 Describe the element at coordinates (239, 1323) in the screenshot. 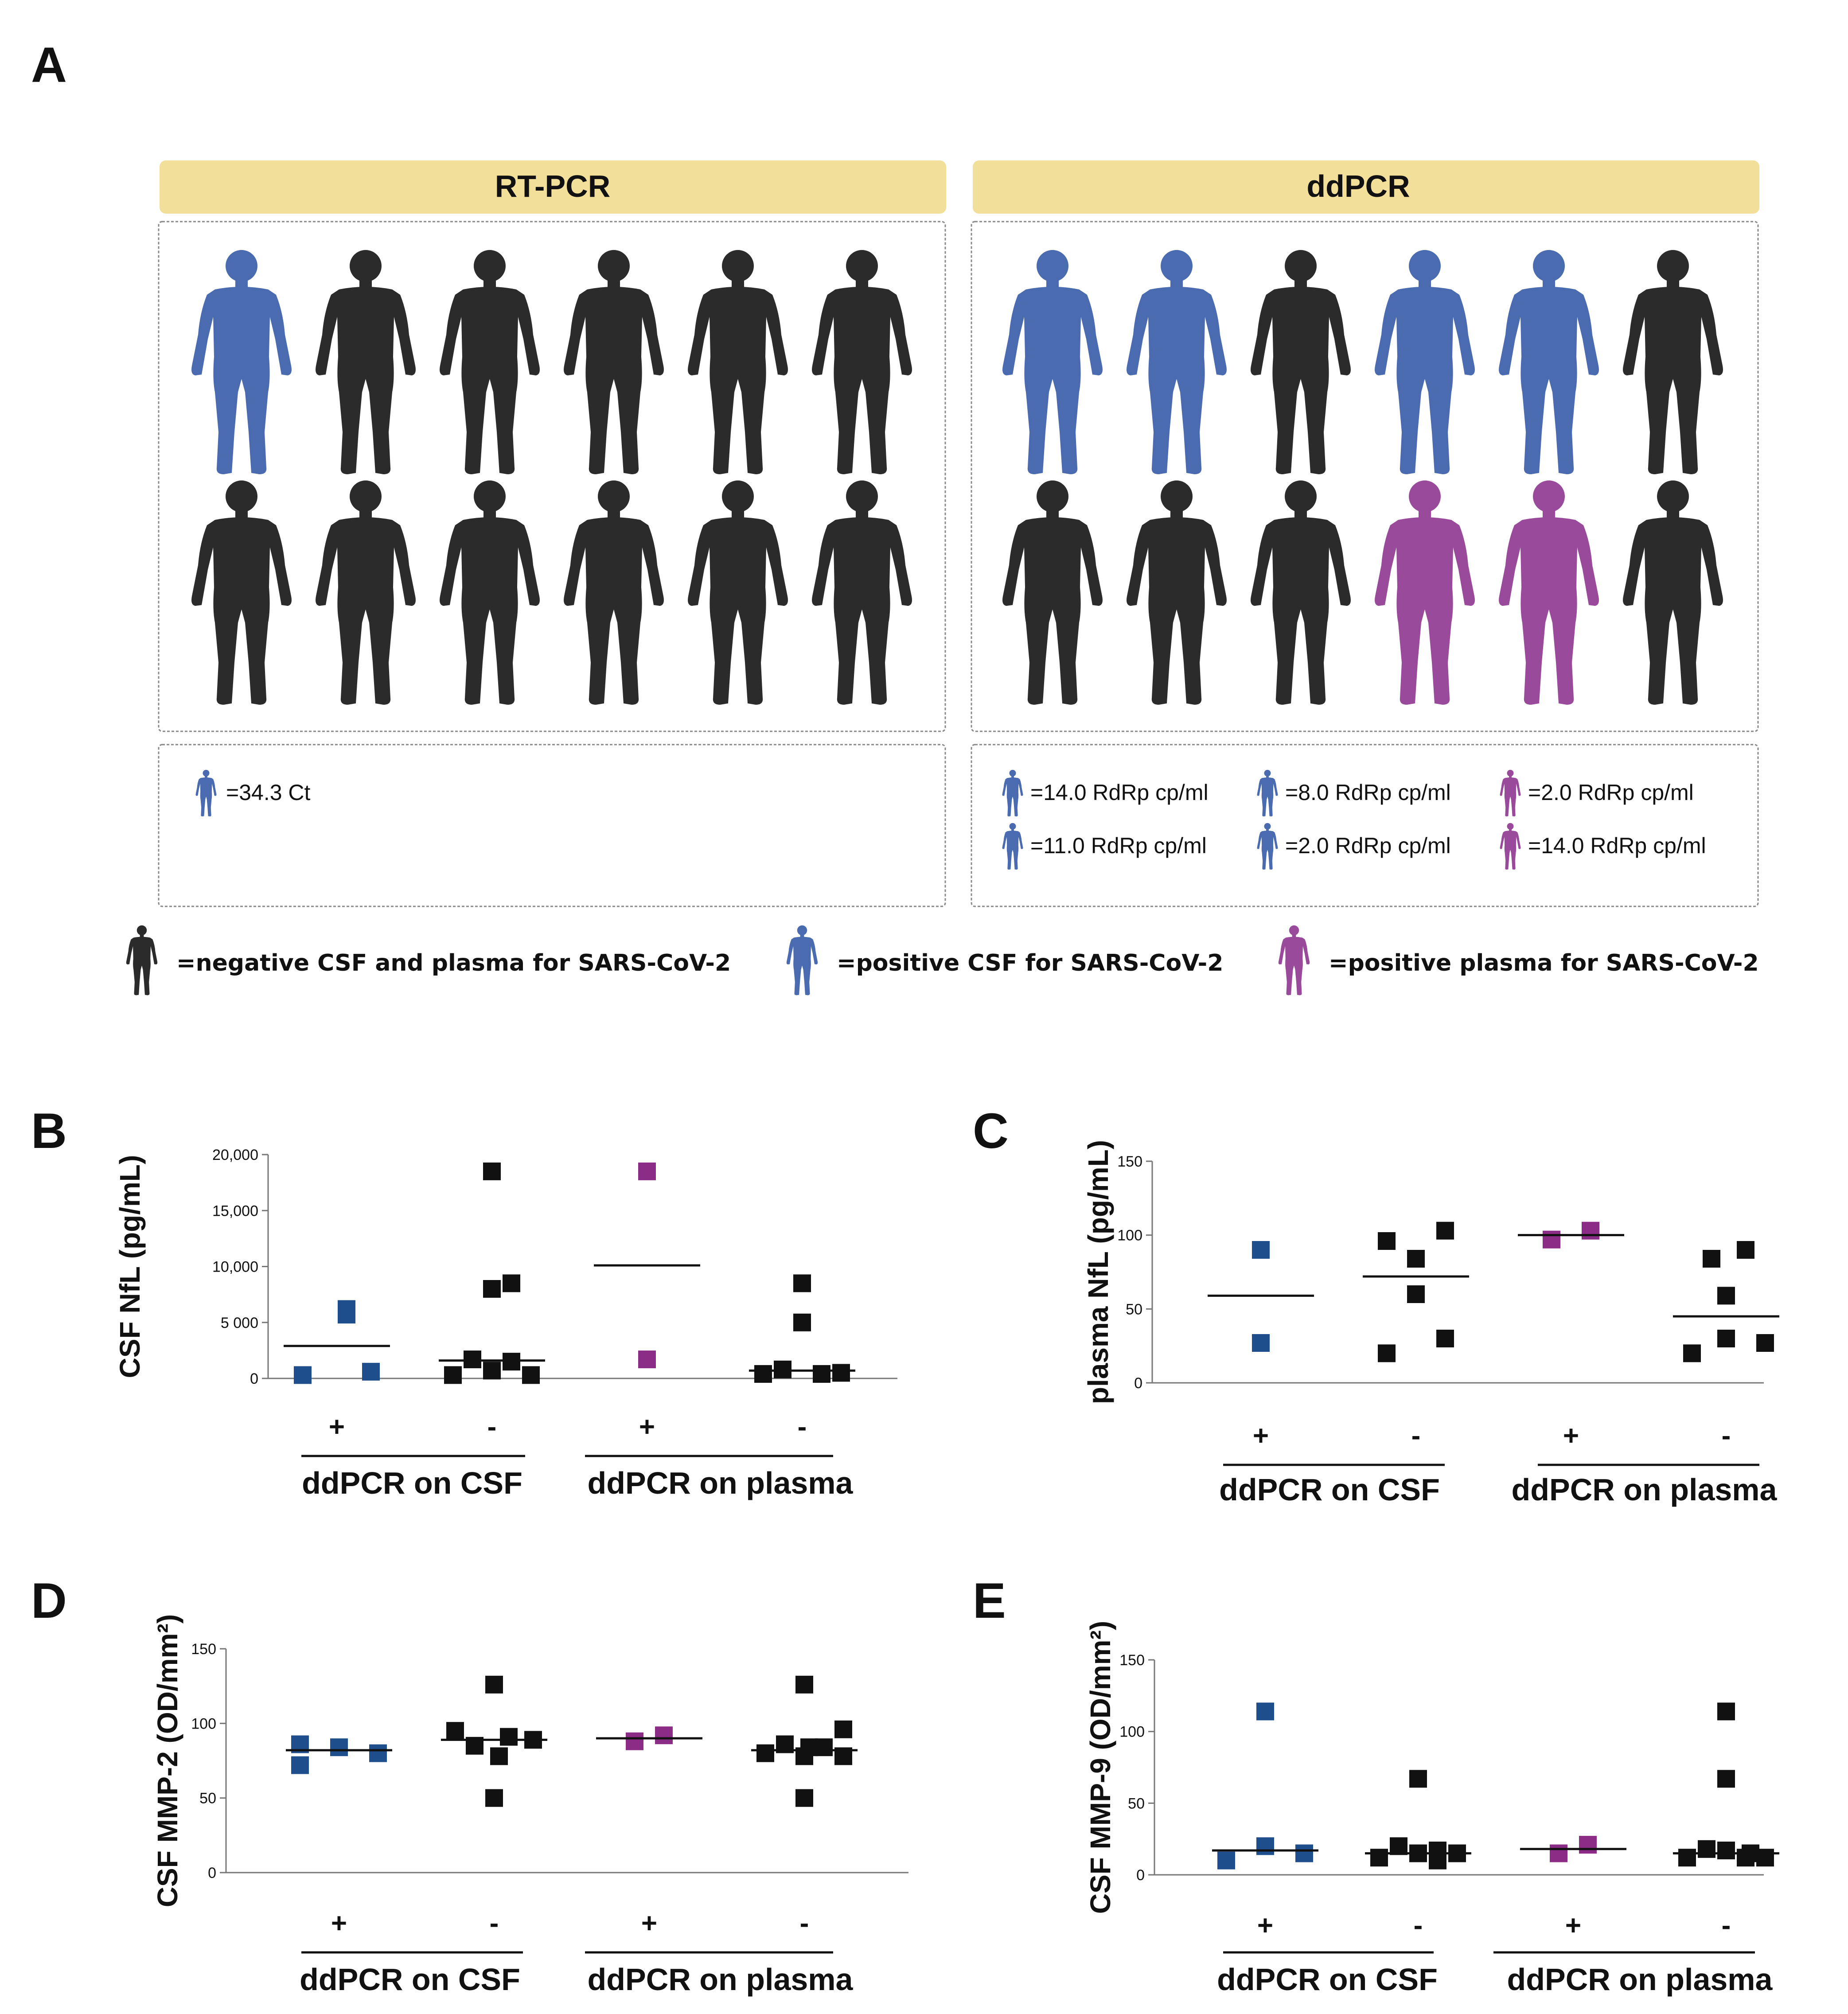

I see `y-tick-label: 5 000` at that location.